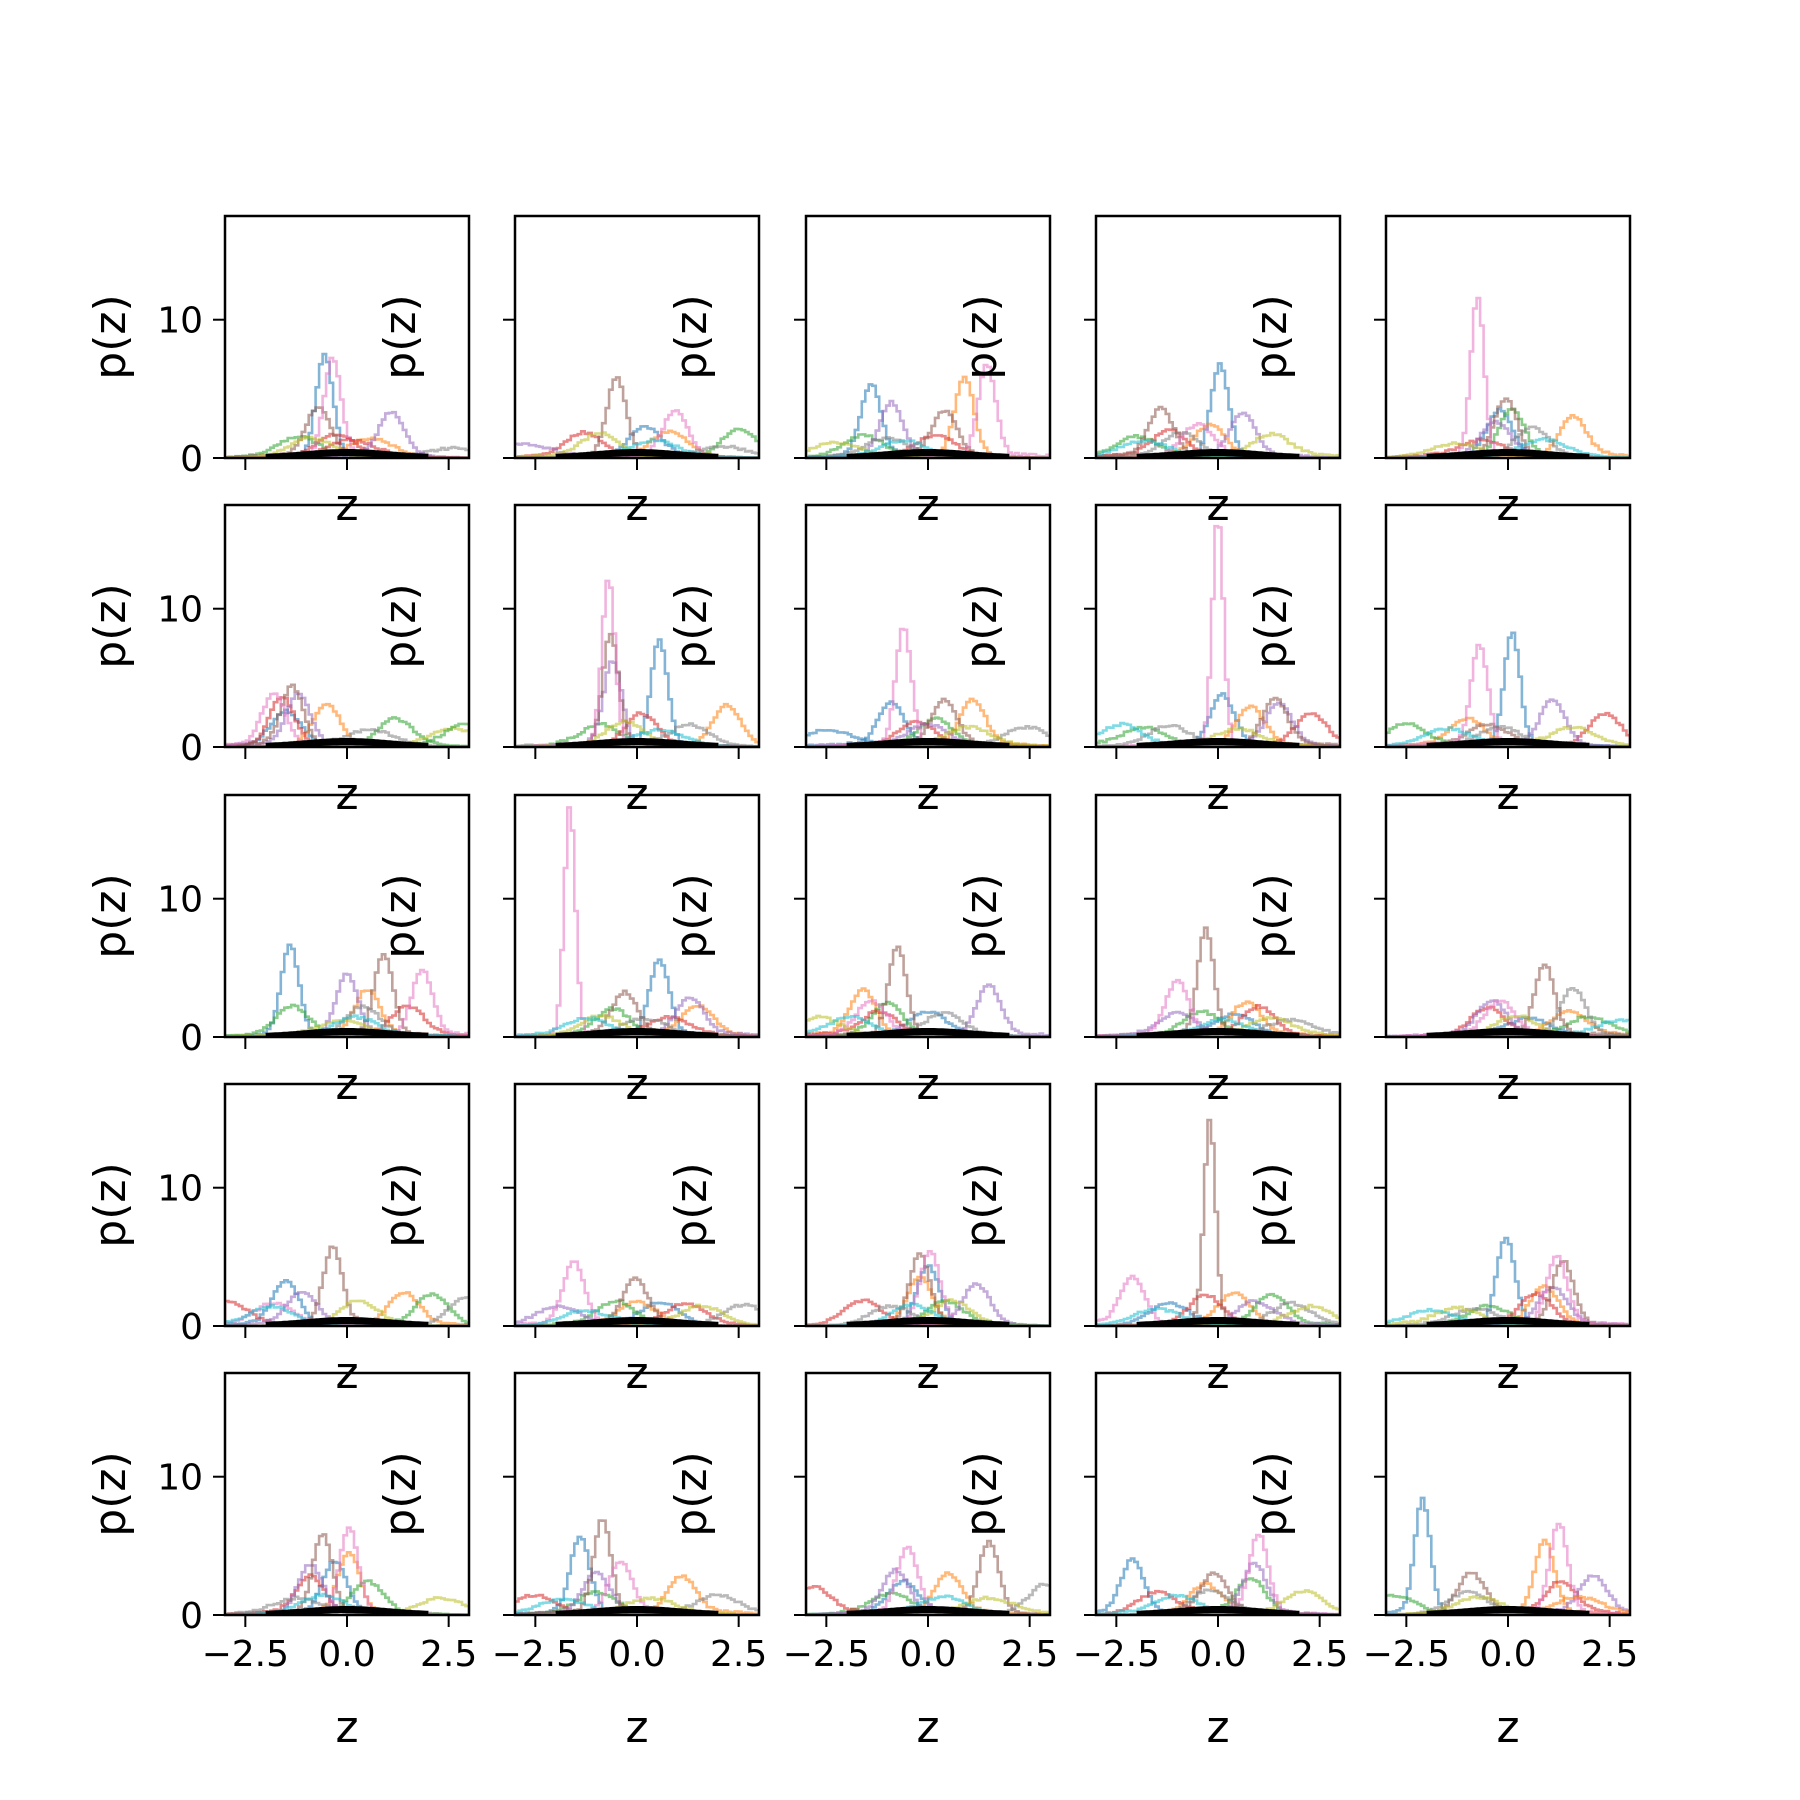  Describe the element at coordinates (568, 372) in the screenshot. I see `panel-1-2: zp(z)` at that location.